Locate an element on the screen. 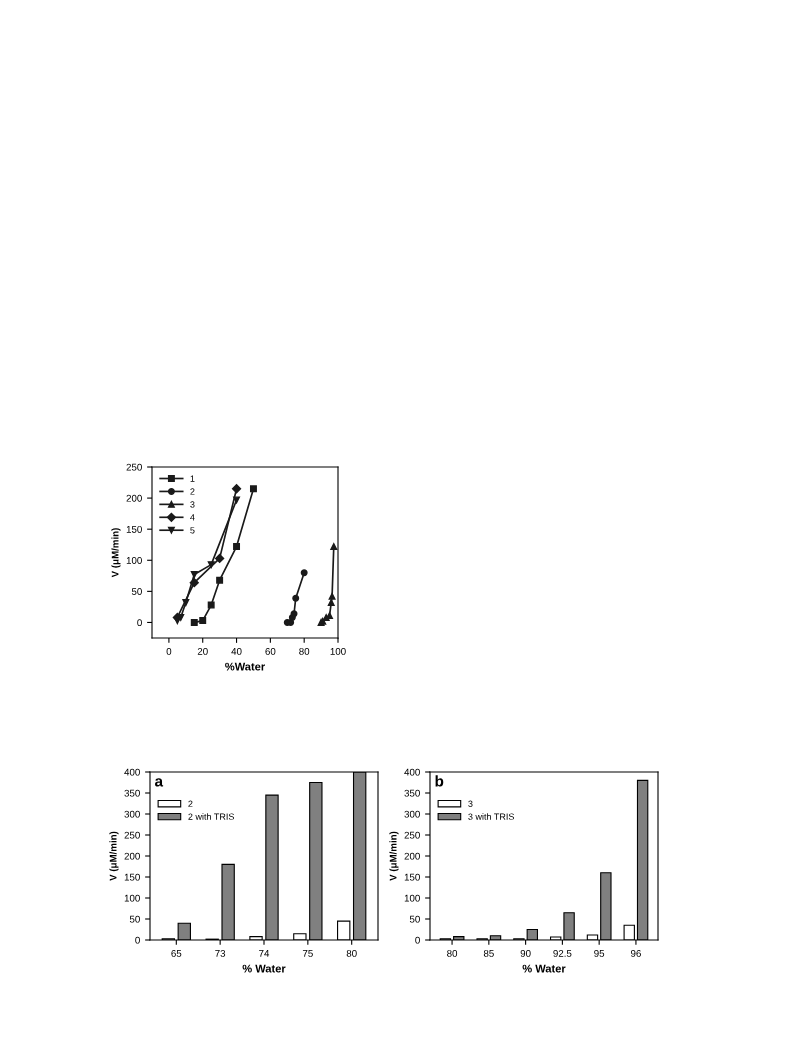  legend-label: 2 with TRIS is located at coordinates (211, 816).